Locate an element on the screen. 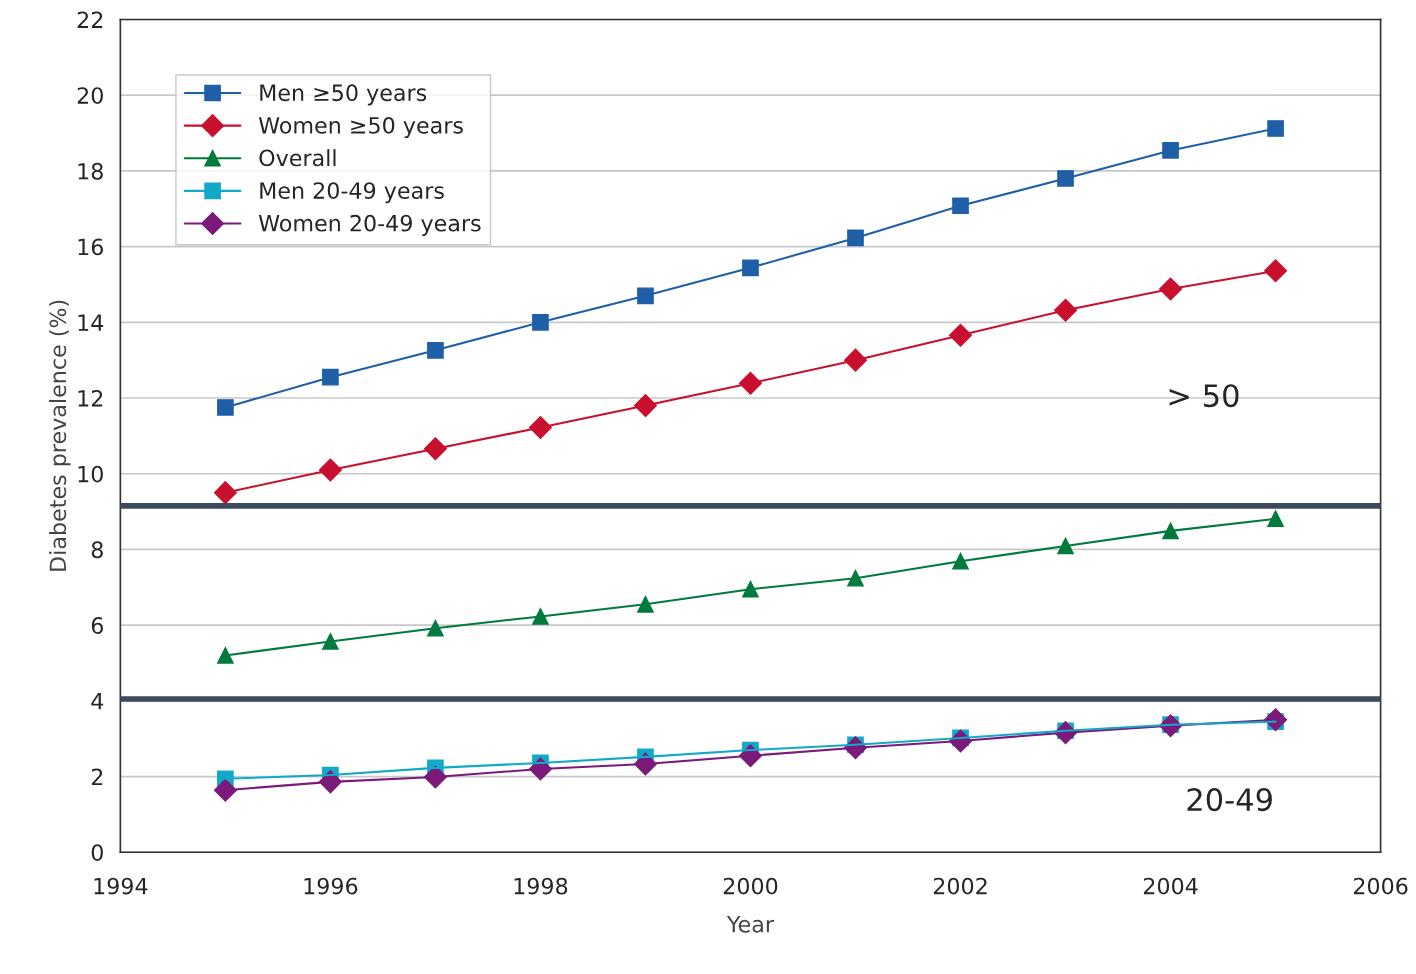  y-tick-label: 2 is located at coordinates (97, 776).